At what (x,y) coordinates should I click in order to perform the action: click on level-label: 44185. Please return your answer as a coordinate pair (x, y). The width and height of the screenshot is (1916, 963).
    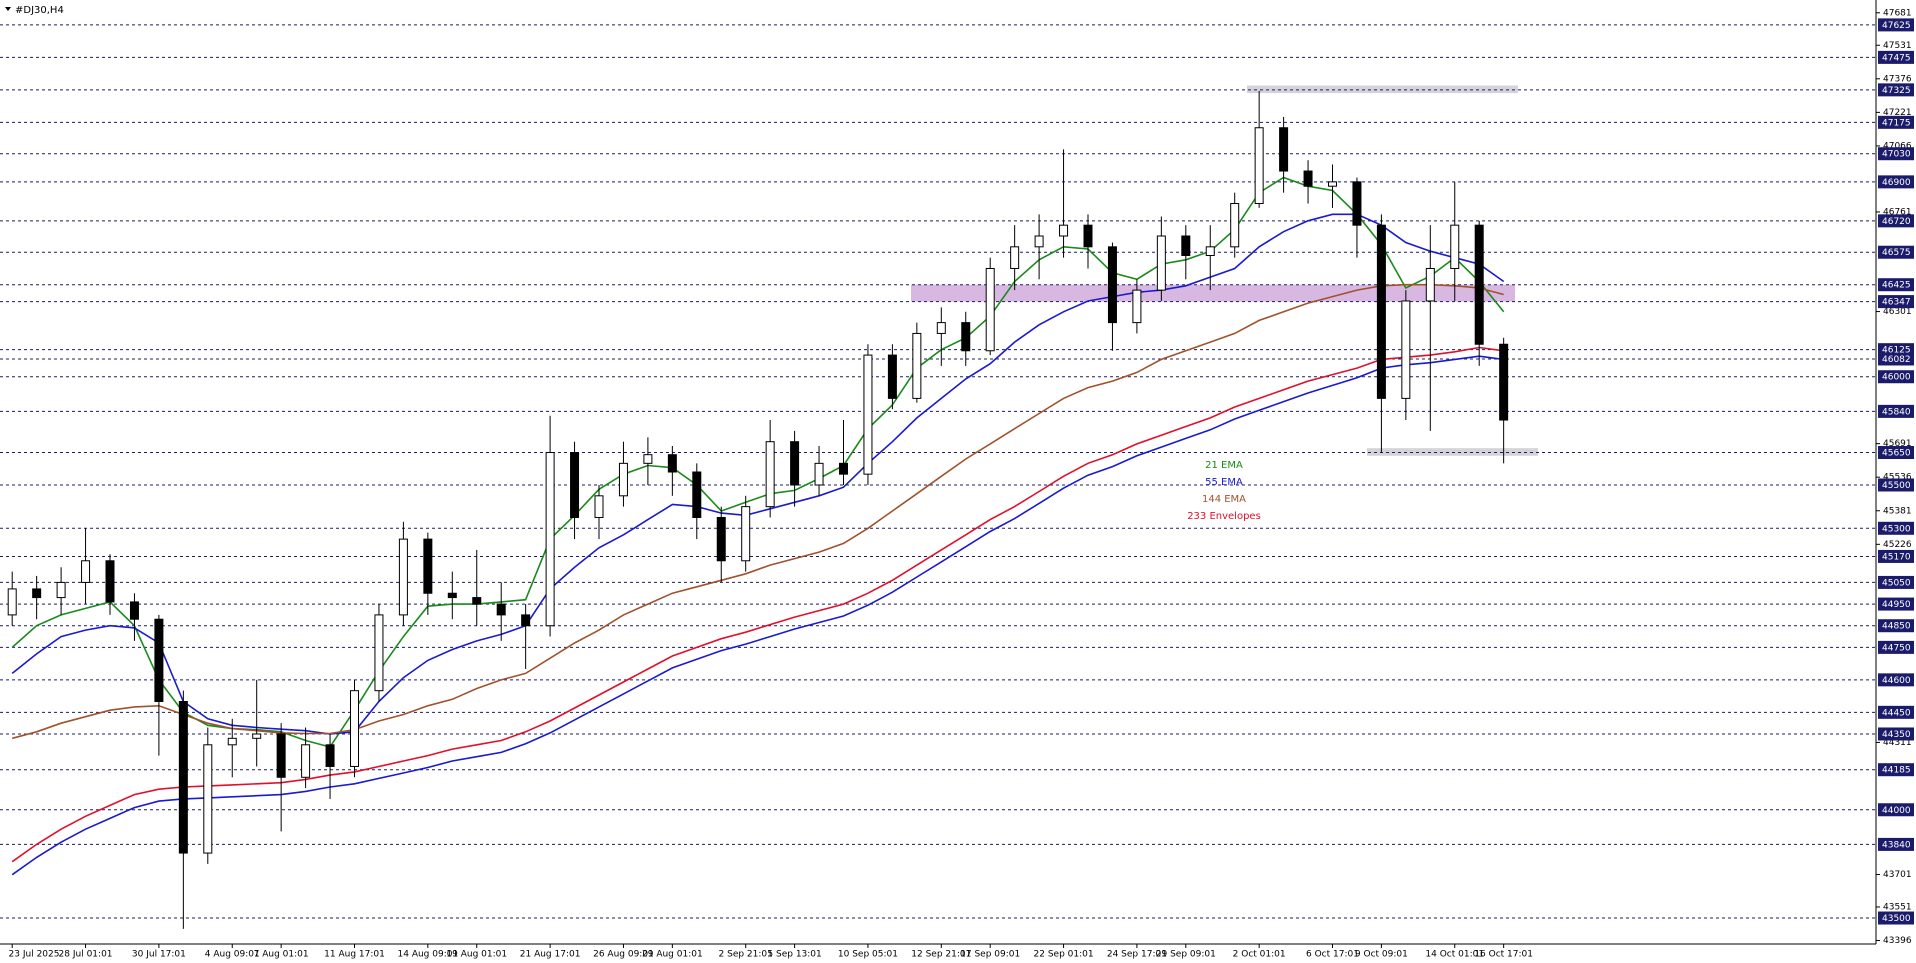
    Looking at the image, I should click on (1896, 771).